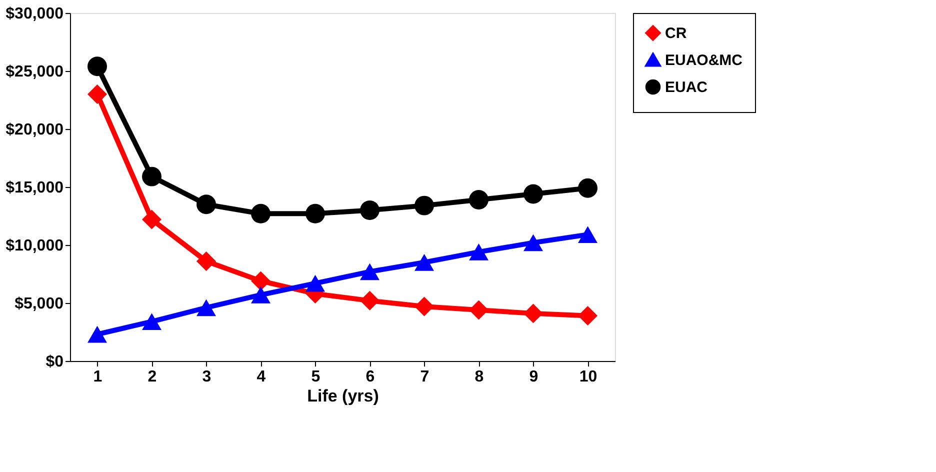 This screenshot has height=472, width=936. Describe the element at coordinates (35, 72) in the screenshot. I see `y-tick-label: $25,000` at that location.